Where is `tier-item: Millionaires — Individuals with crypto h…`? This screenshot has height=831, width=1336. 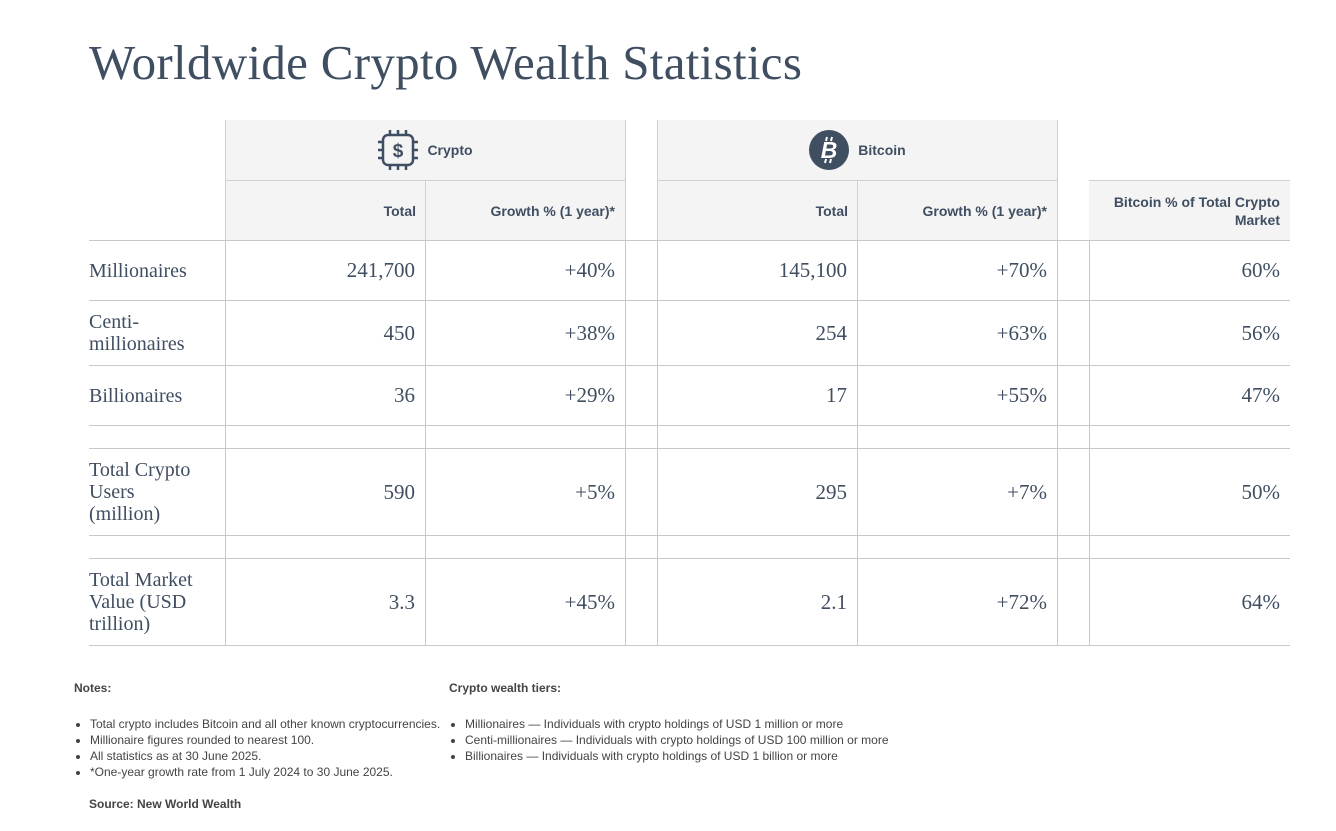
tier-item: Millionaires — Individuals with crypto h… is located at coordinates (677, 724).